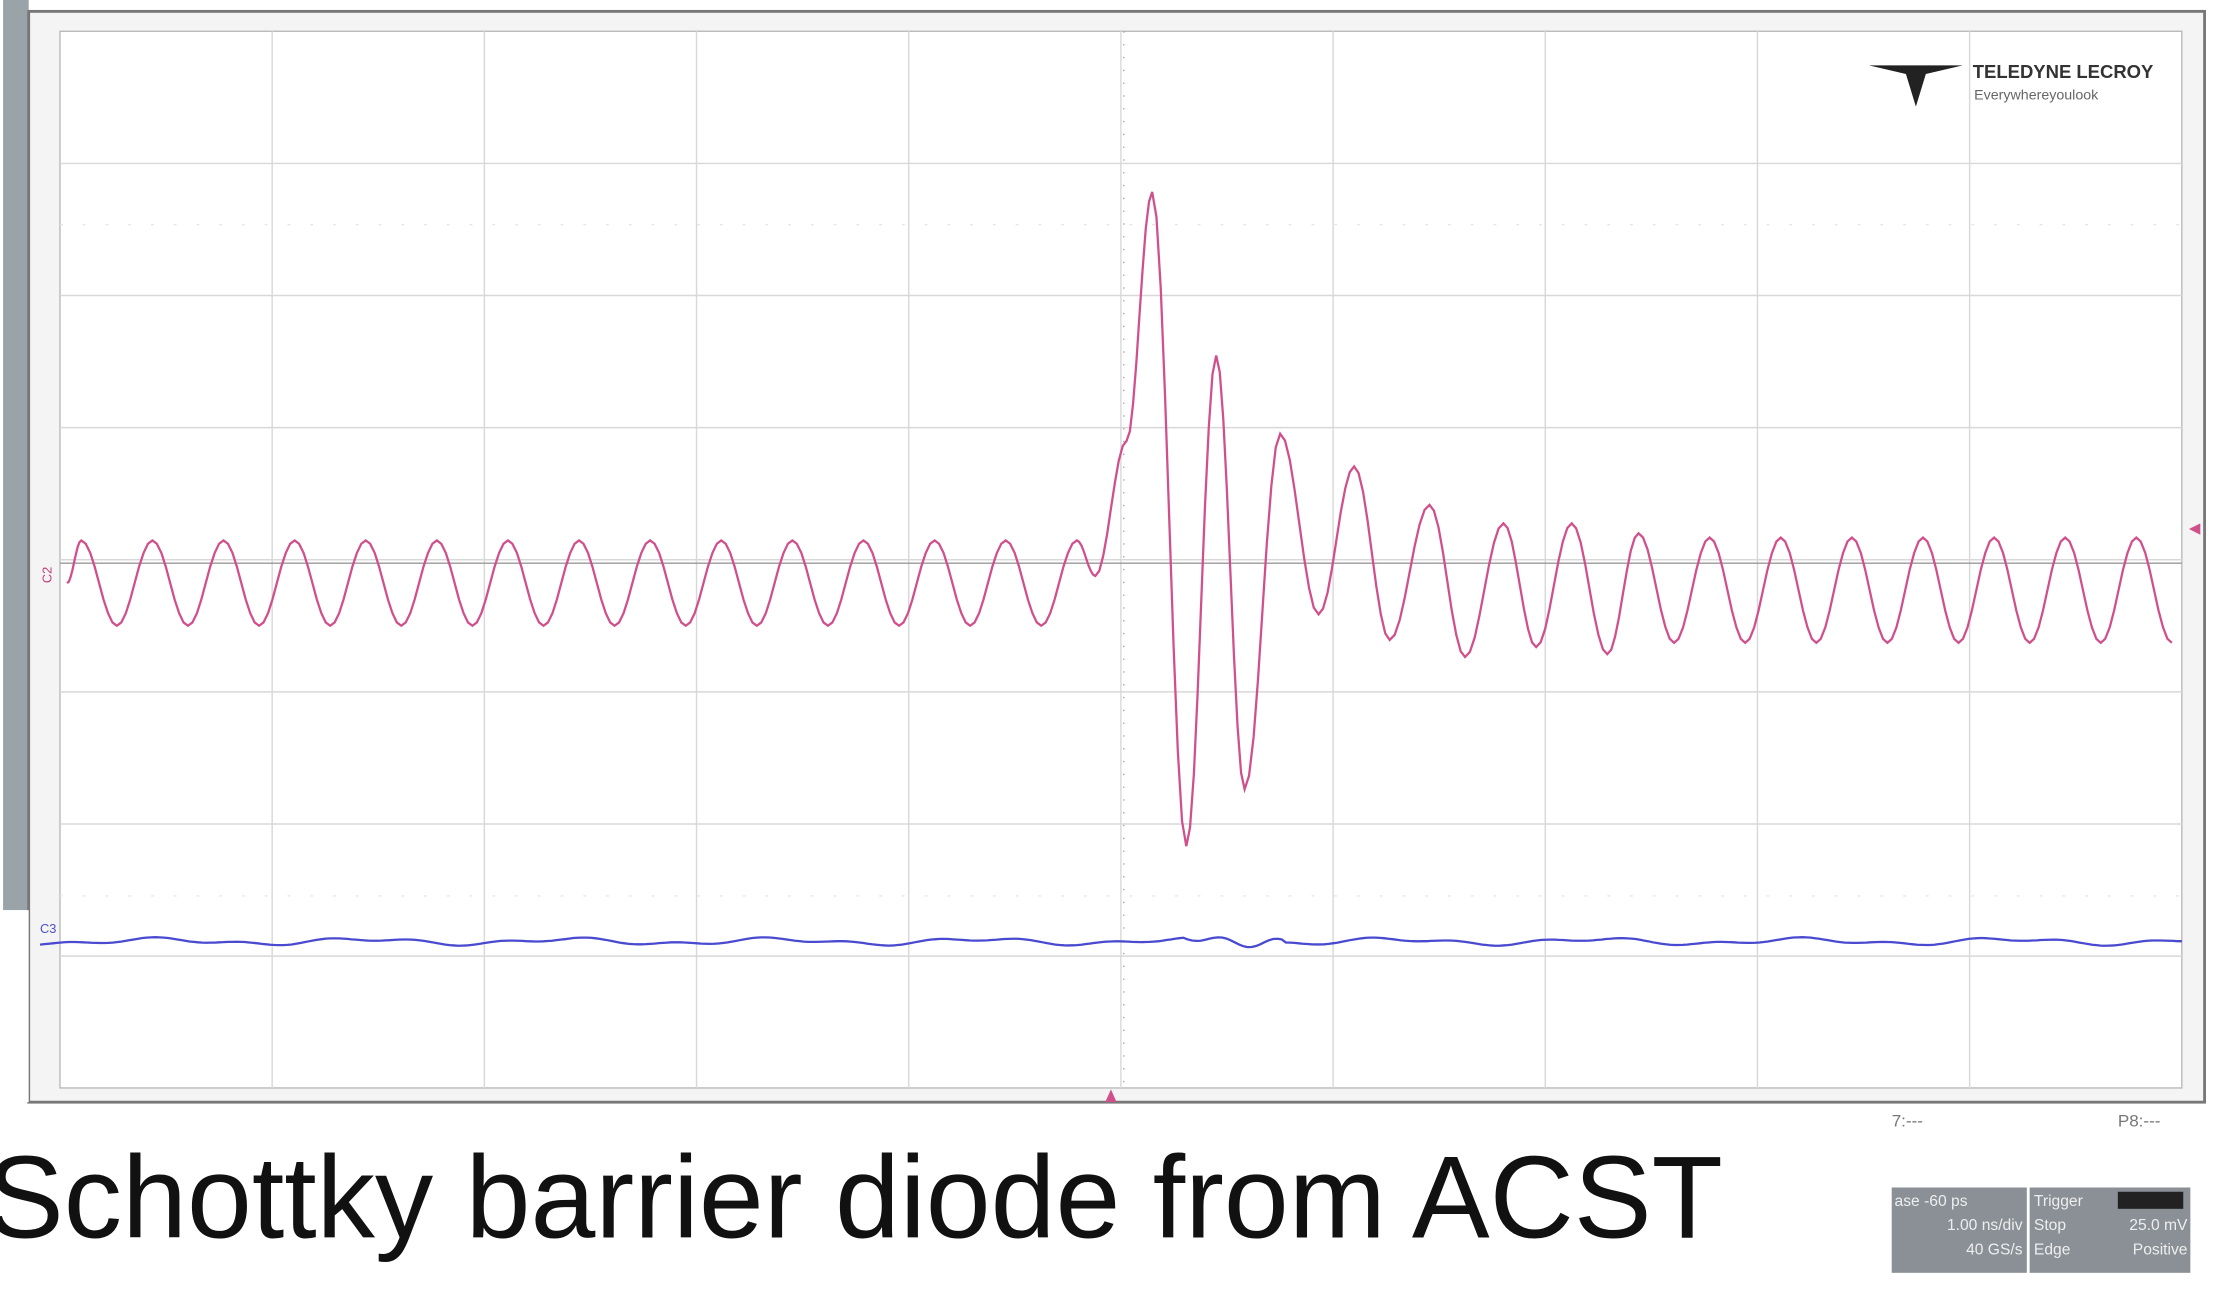 The height and width of the screenshot is (1297, 2229). Describe the element at coordinates (2158, 1225) in the screenshot. I see `trigger-level: 25.0 mV` at that location.